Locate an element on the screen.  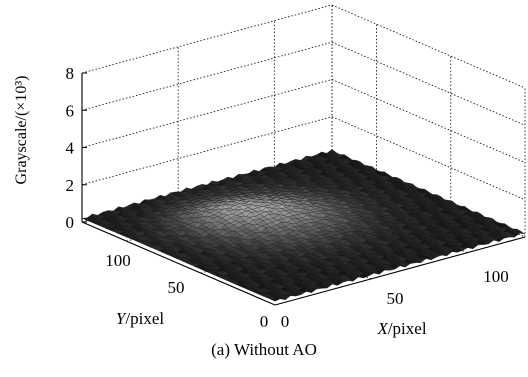
x-tick-label: 50 is located at coordinates (395, 298).